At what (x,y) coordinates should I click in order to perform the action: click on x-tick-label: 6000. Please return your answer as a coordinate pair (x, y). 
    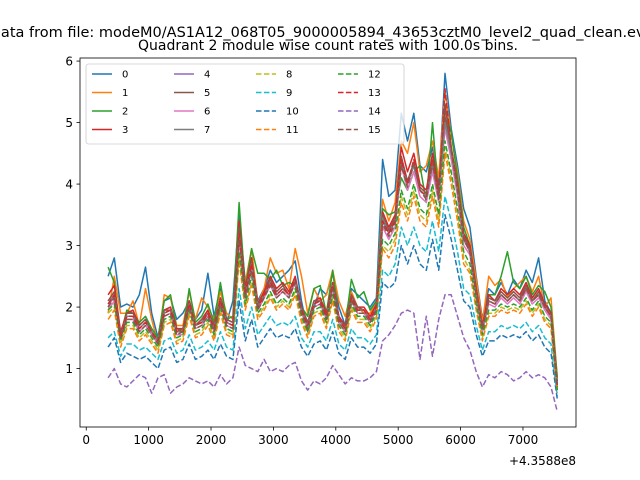
    Looking at the image, I should click on (460, 440).